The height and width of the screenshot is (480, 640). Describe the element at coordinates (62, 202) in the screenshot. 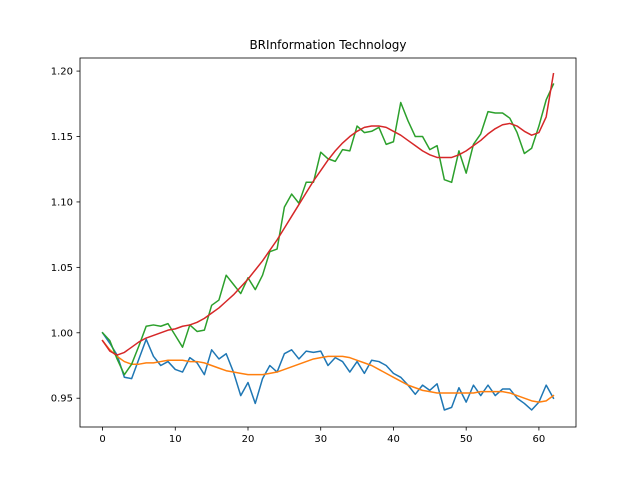

I see `y-tick-label: 1.10` at that location.